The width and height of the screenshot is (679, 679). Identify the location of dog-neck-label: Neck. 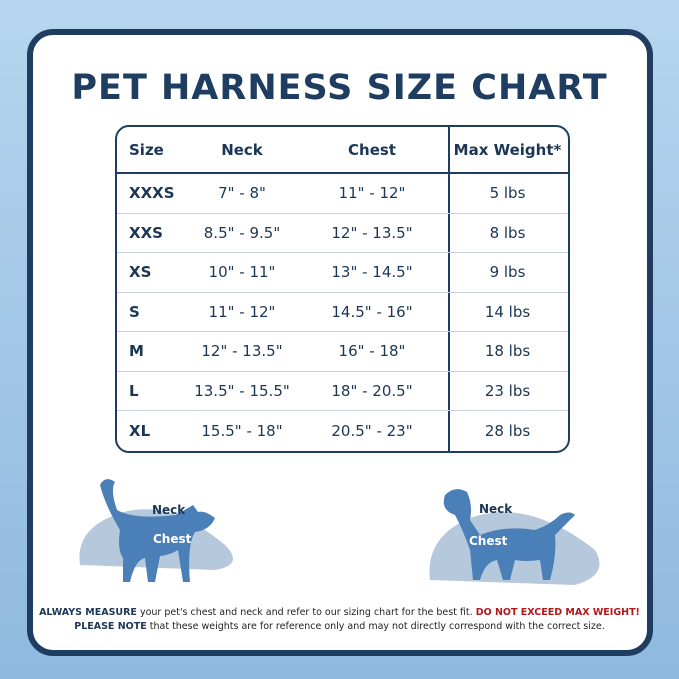
(496, 509).